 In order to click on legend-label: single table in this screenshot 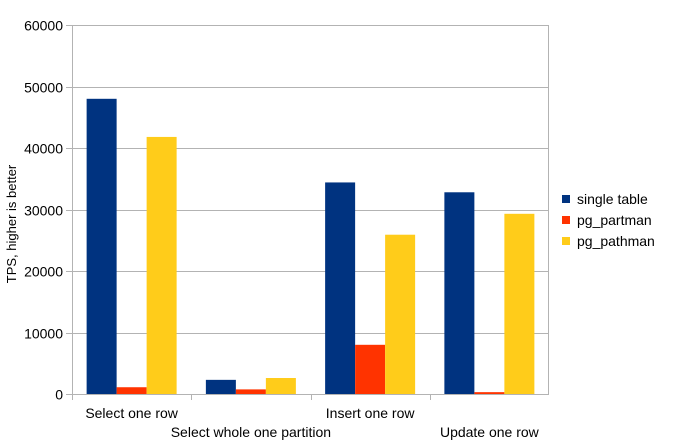, I will do `click(612, 199)`.